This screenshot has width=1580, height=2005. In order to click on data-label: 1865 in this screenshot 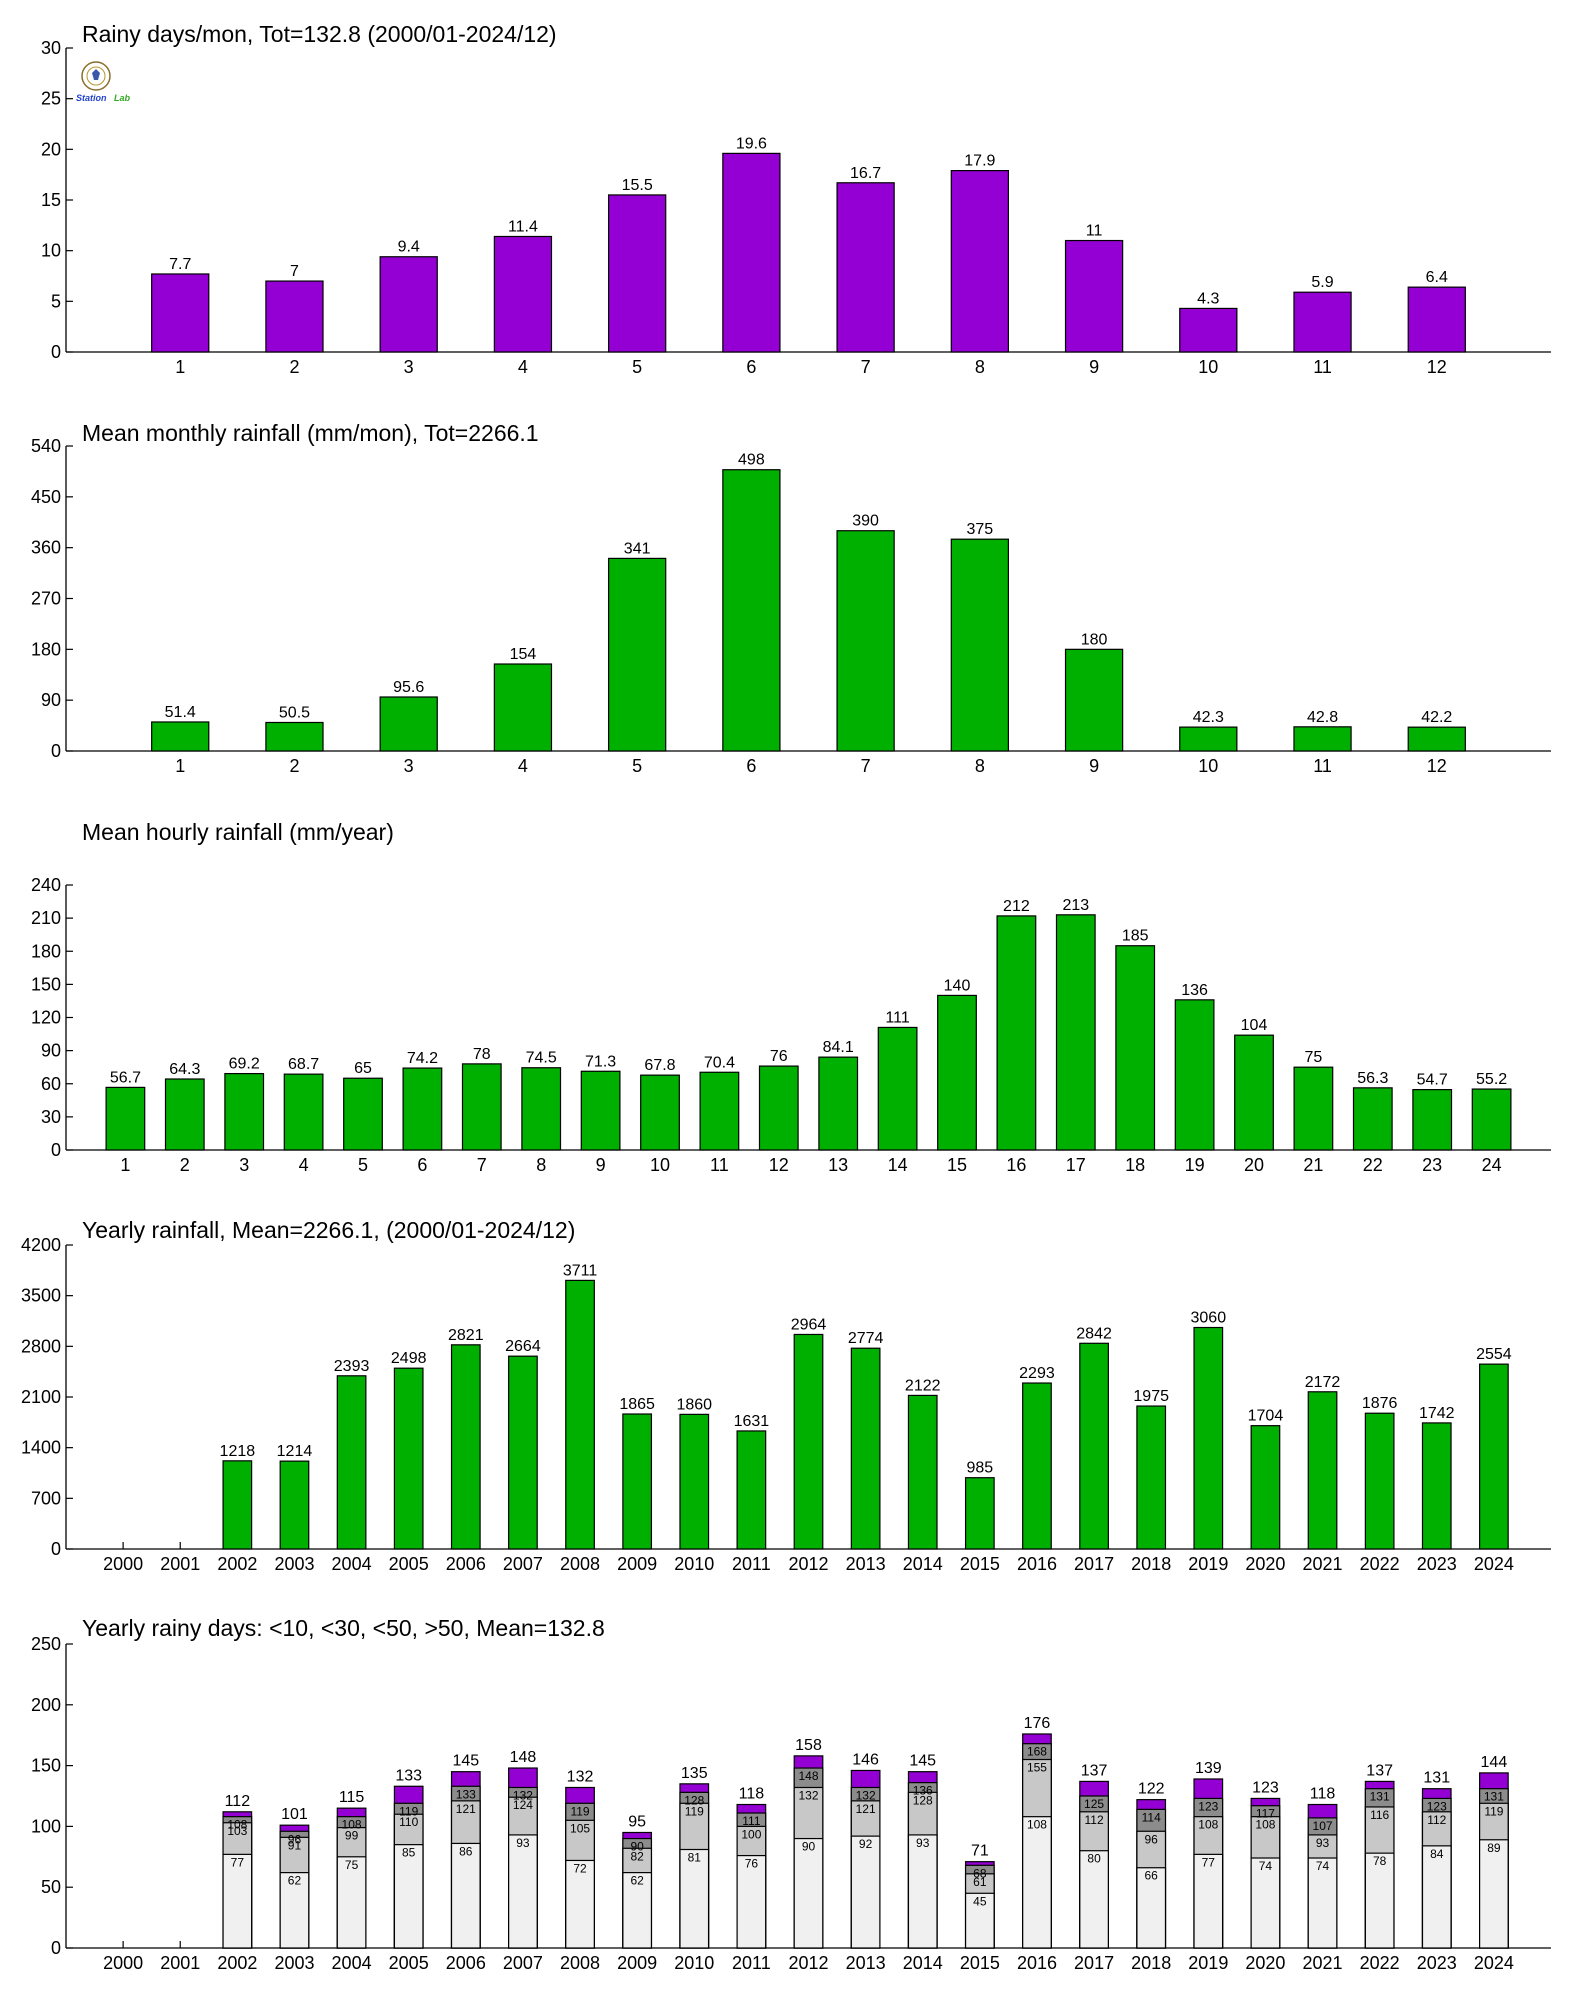, I will do `click(637, 1404)`.